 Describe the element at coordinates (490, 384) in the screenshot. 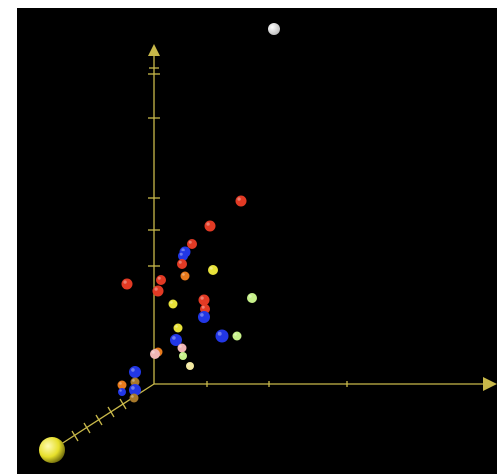

I see `x-axis-arrowhead` at that location.